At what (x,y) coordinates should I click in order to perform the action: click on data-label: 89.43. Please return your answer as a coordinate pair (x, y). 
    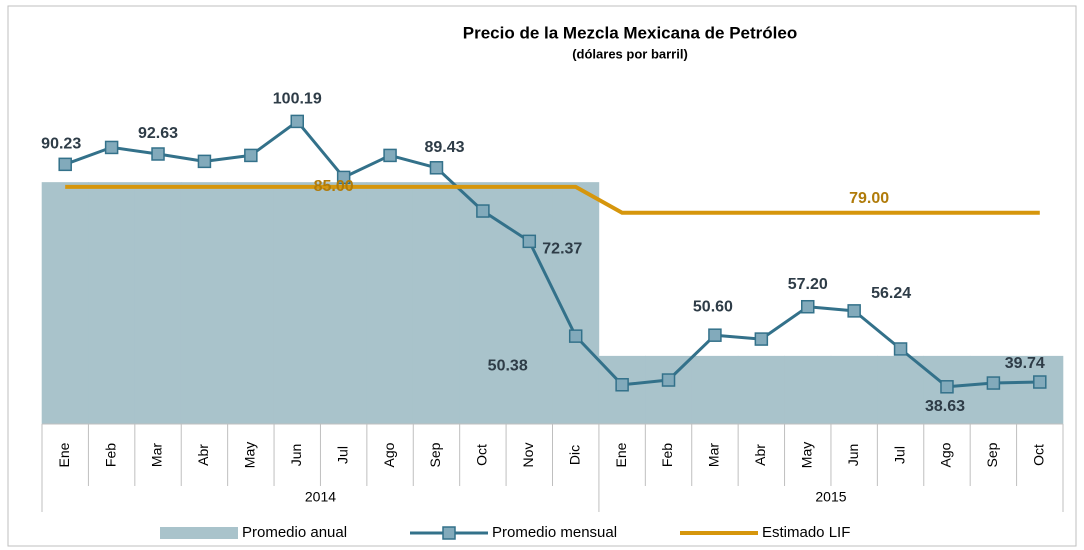
    Looking at the image, I should click on (444, 147).